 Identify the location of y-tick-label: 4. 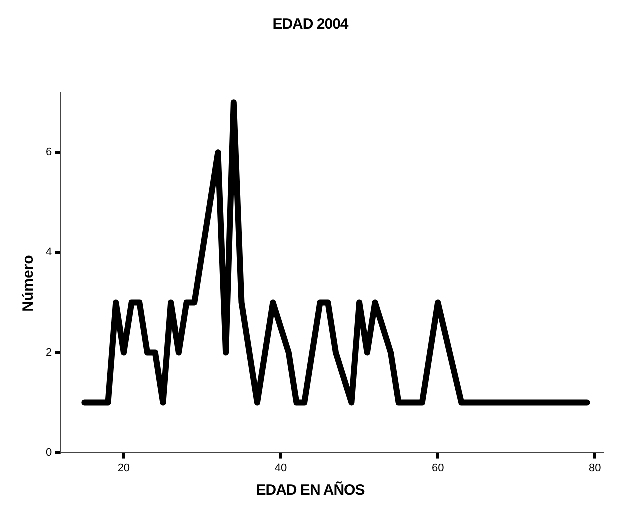
(49, 252).